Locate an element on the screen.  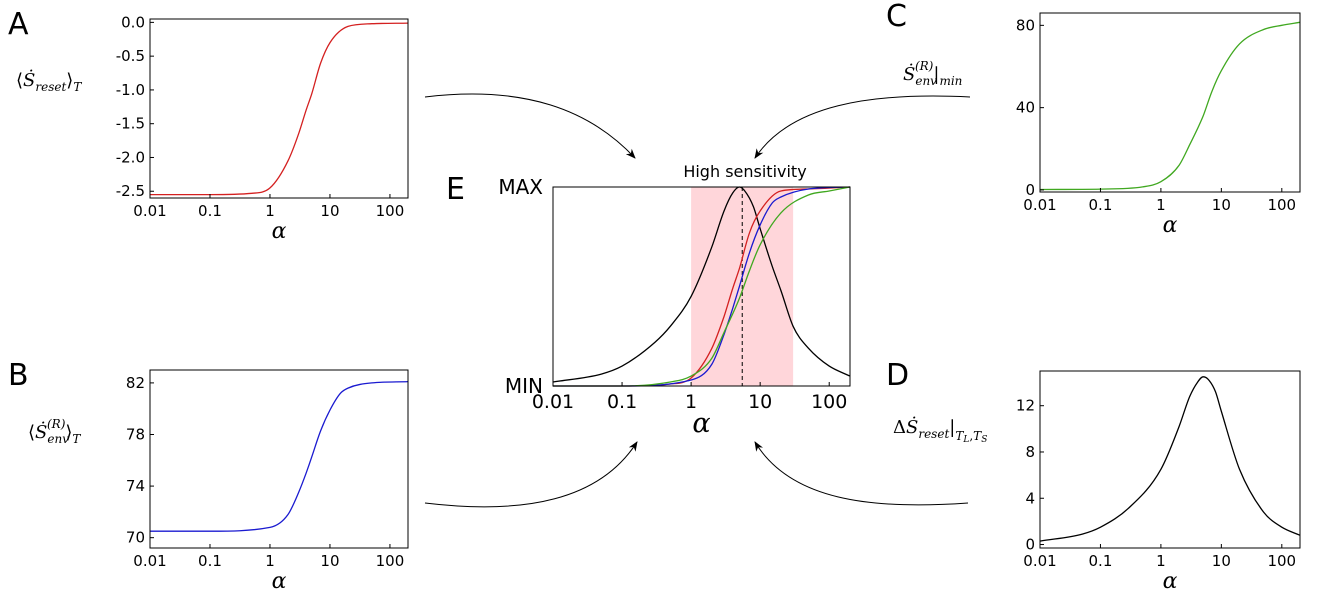
ylabel-c: Ṡenv(R)|min is located at coordinates (932, 73).